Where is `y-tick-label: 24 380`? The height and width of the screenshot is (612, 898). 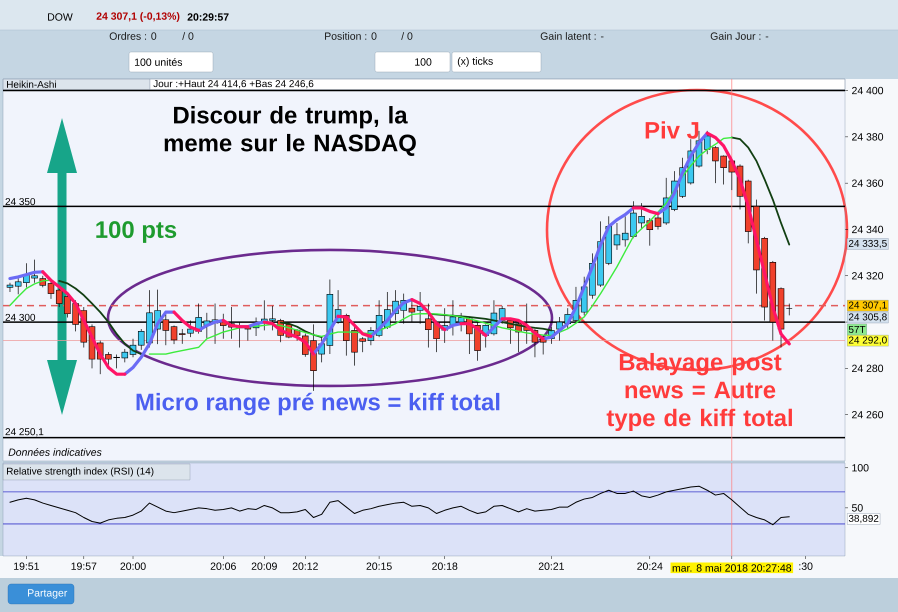
y-tick-label: 24 380 is located at coordinates (868, 137).